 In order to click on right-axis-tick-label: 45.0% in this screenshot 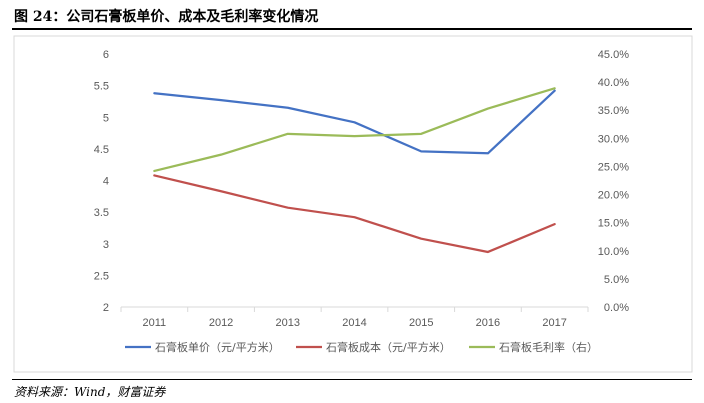, I will do `click(613, 55)`.